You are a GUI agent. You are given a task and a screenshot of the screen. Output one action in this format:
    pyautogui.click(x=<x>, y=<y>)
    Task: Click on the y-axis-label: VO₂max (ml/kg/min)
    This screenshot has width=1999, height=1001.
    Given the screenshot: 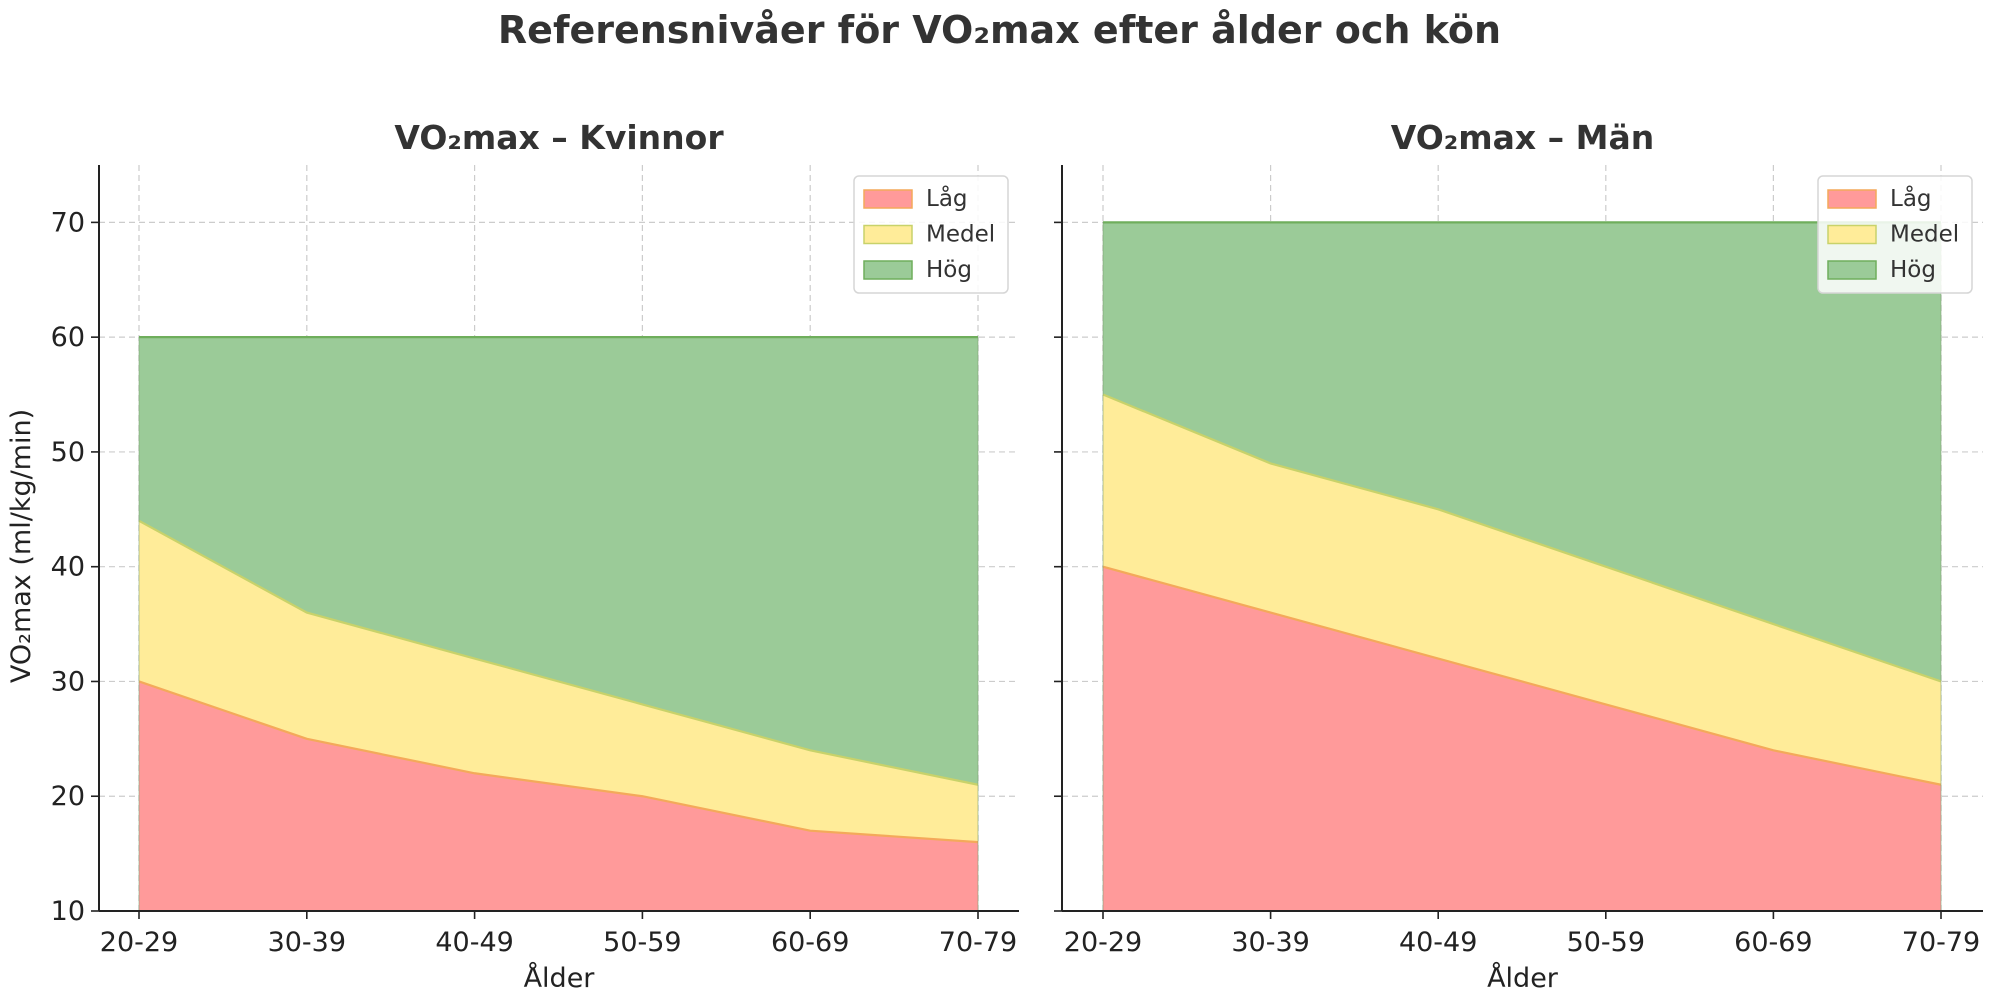 What is the action you would take?
    pyautogui.click(x=21, y=546)
    